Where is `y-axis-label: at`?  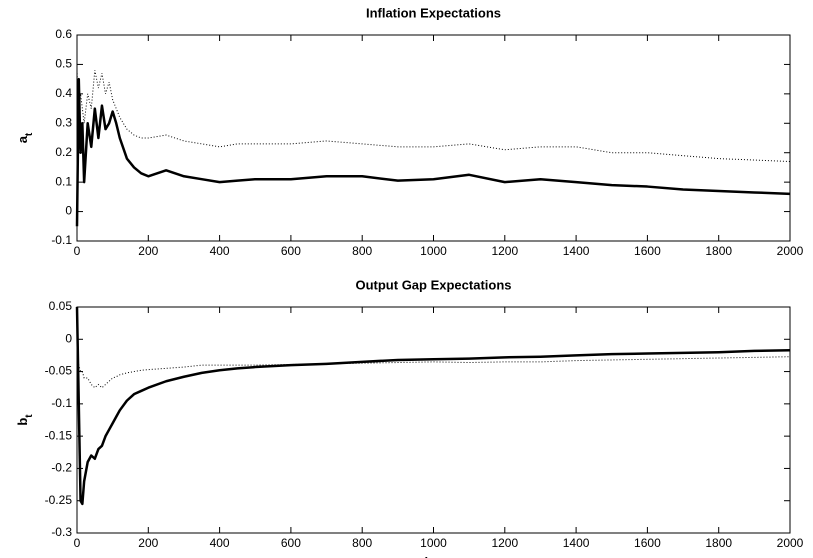
y-axis-label: at is located at coordinates (24, 137).